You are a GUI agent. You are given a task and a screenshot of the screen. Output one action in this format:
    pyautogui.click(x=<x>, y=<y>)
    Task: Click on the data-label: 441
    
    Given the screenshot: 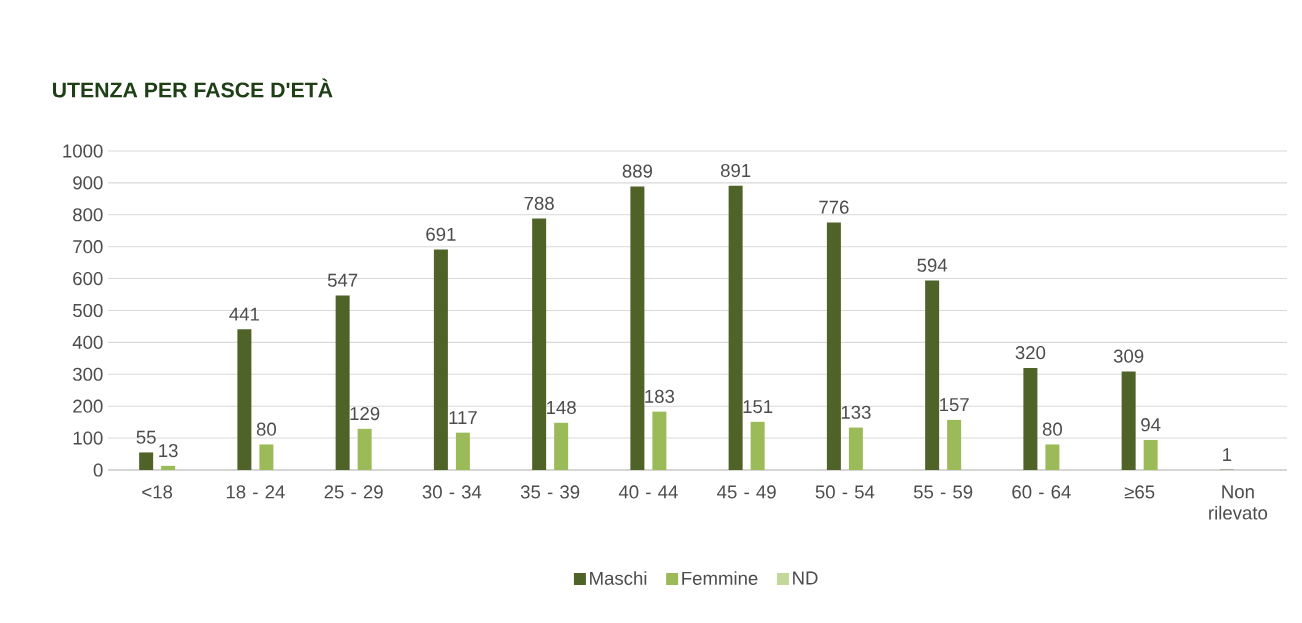 What is the action you would take?
    pyautogui.click(x=244, y=314)
    